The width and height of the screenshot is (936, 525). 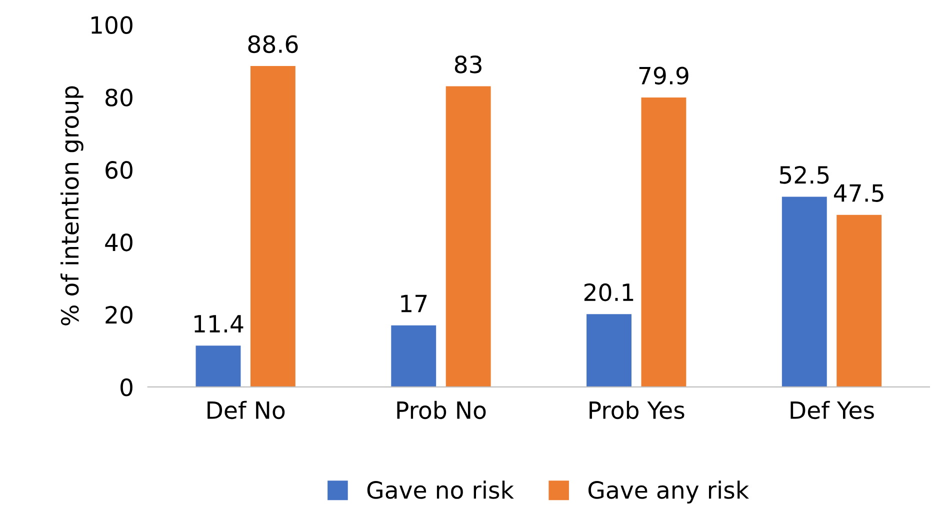 What do you see at coordinates (859, 193) in the screenshot?
I see `data-label: 47.5` at bounding box center [859, 193].